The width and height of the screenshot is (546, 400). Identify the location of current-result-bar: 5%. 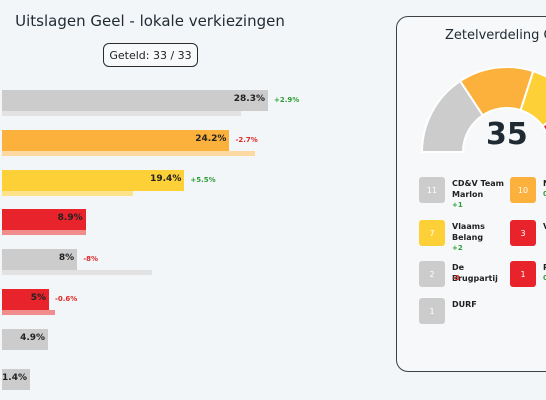
(25, 299).